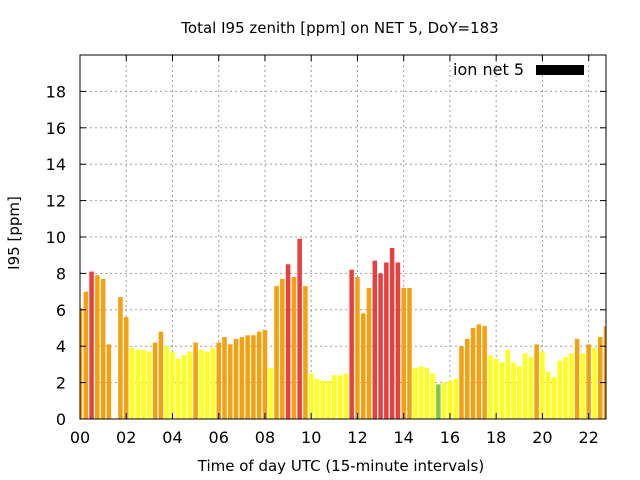  Describe the element at coordinates (219, 437) in the screenshot. I see `x-tick-label: 06` at that location.